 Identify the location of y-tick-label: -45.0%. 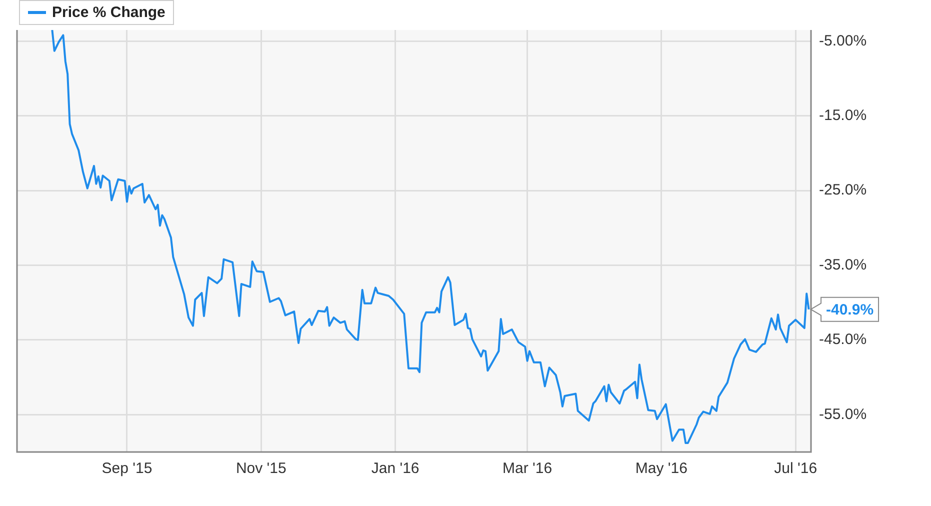
(843, 339).